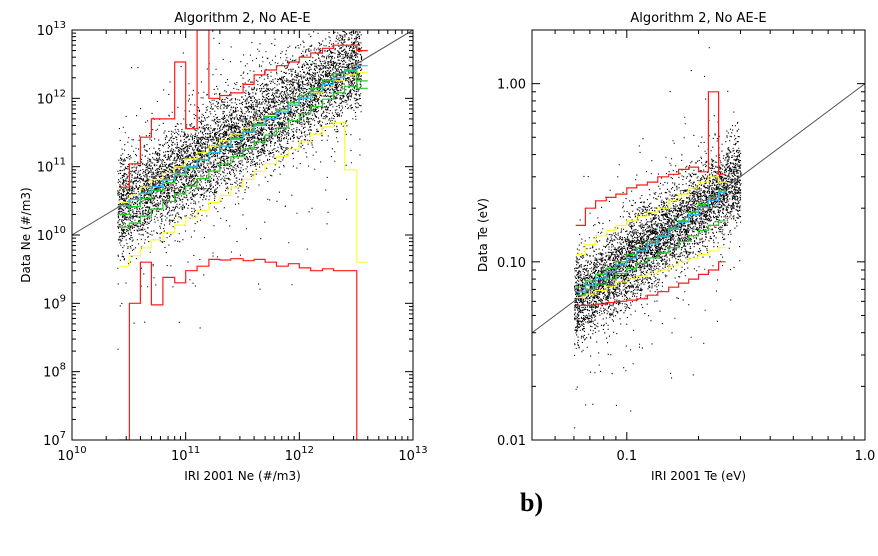  What do you see at coordinates (51, 29) in the screenshot?
I see `y-tick-label: 10¹³` at bounding box center [51, 29].